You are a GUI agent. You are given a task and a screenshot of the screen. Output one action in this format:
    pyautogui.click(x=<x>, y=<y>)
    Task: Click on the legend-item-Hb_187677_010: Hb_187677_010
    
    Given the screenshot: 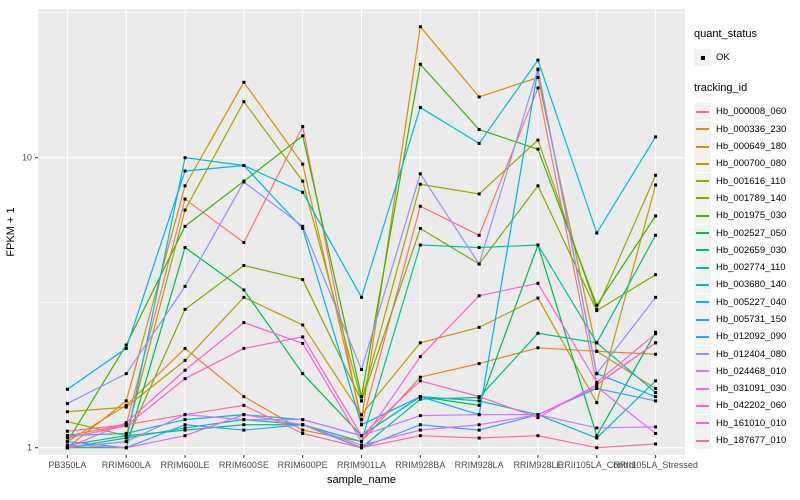 What is the action you would take?
    pyautogui.click(x=747, y=441)
    